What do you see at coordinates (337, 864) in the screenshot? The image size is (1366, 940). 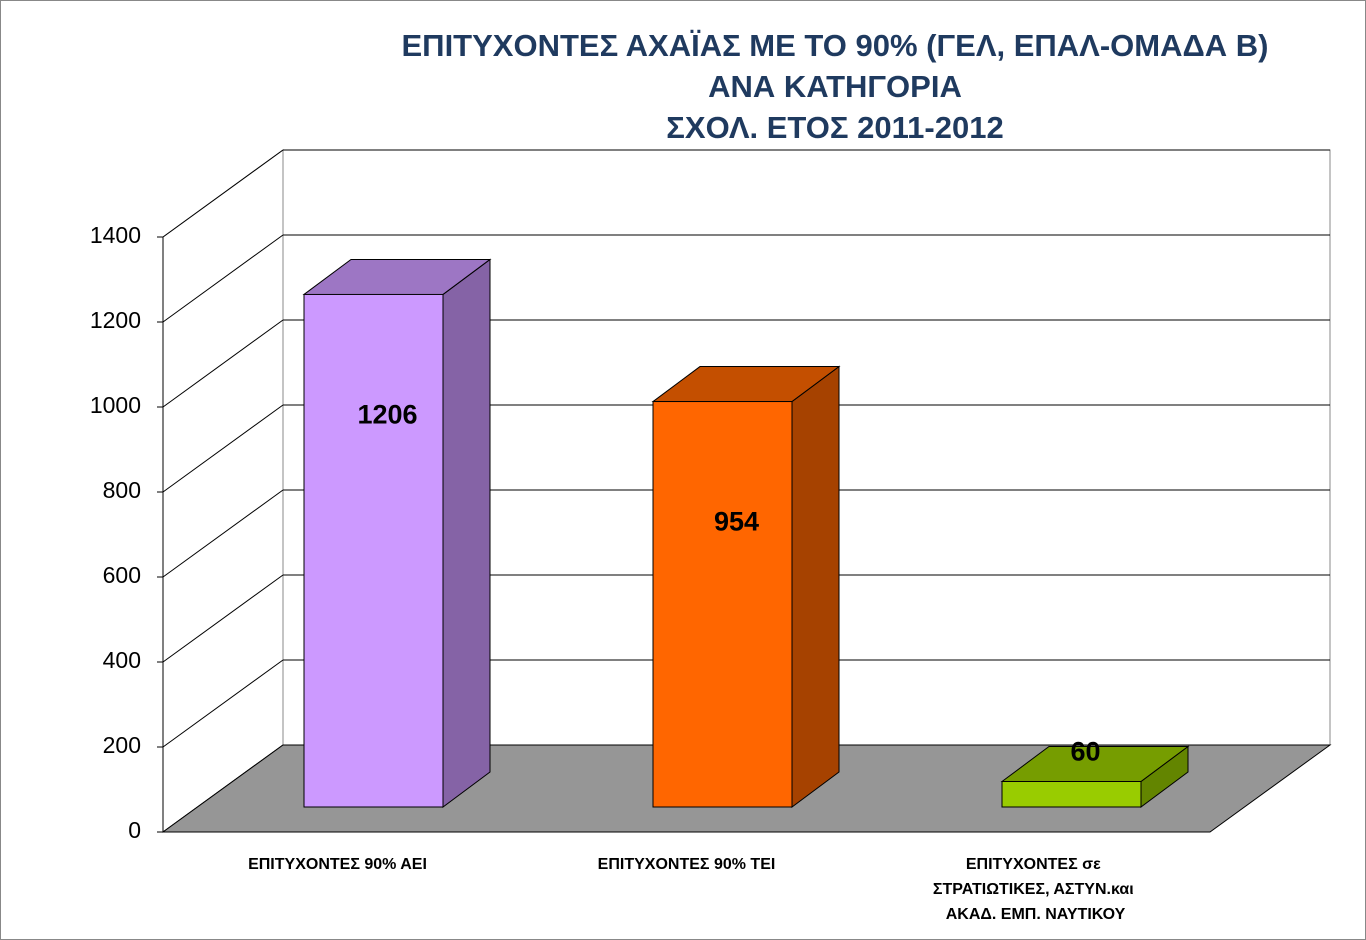 I see `x-tick-label: ΕΠΙΤΥΧΟΝΤΕΣ 90% ΑΕΙ` at bounding box center [337, 864].